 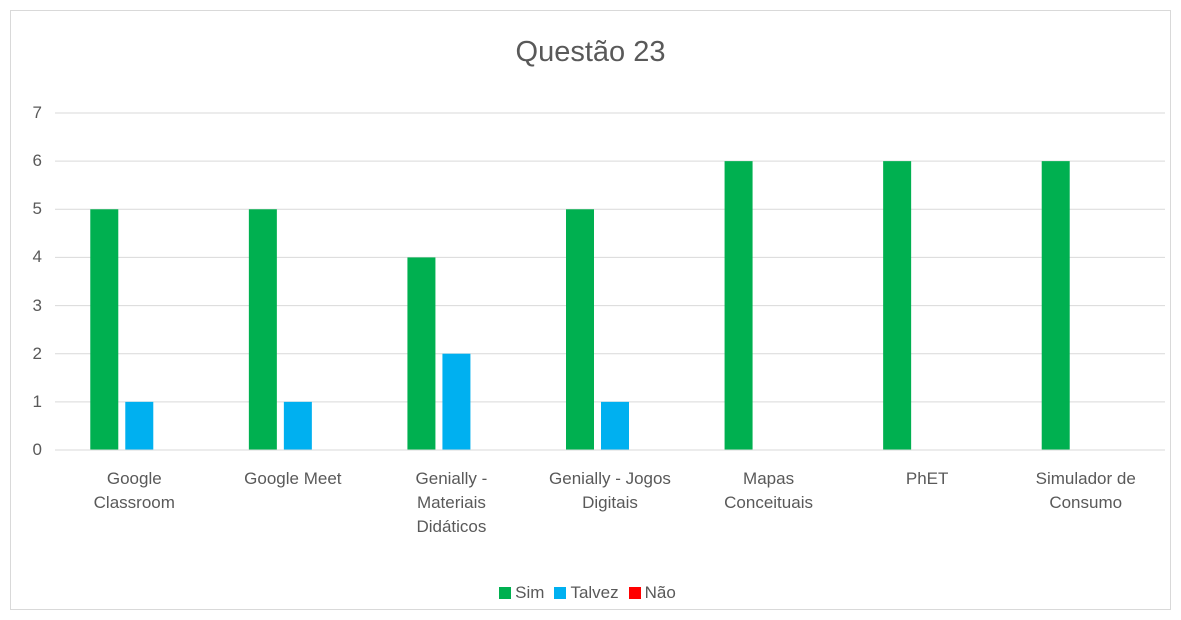 I want to click on y-tick-label: 5, so click(x=37, y=209).